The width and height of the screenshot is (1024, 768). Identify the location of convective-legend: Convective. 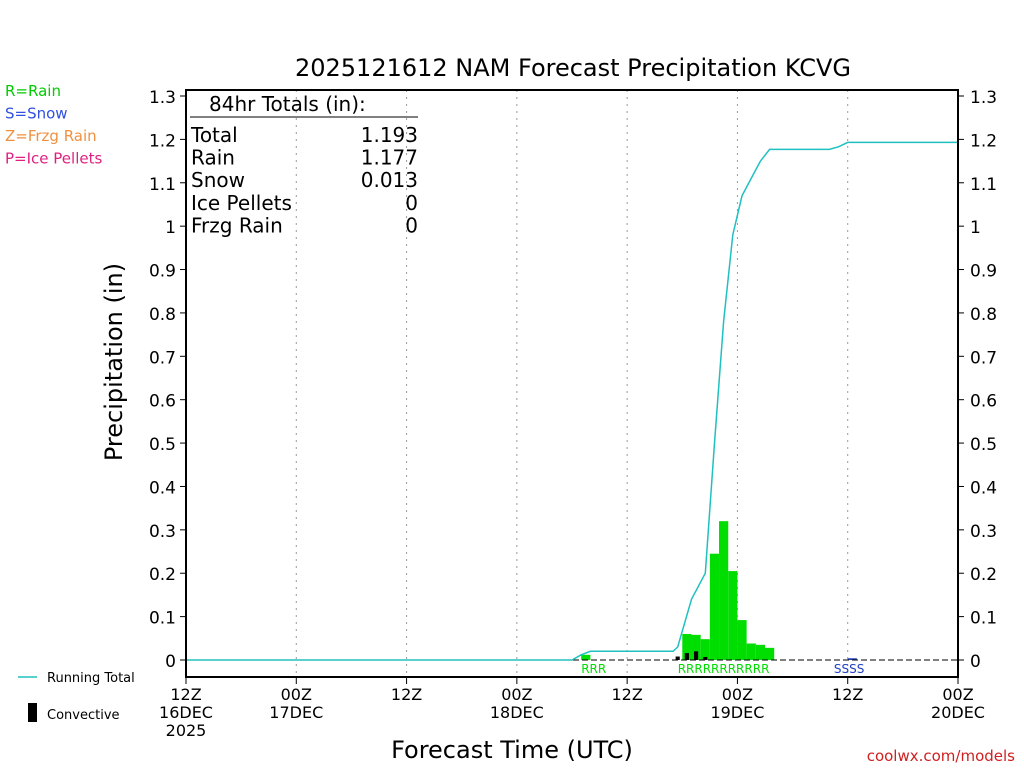
(74, 713).